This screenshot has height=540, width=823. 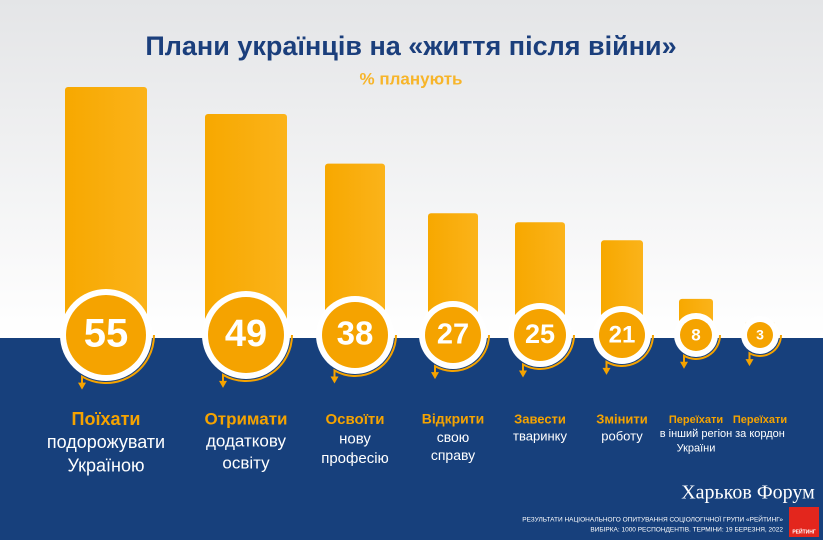 I want to click on value-label: 3, so click(x=760, y=335).